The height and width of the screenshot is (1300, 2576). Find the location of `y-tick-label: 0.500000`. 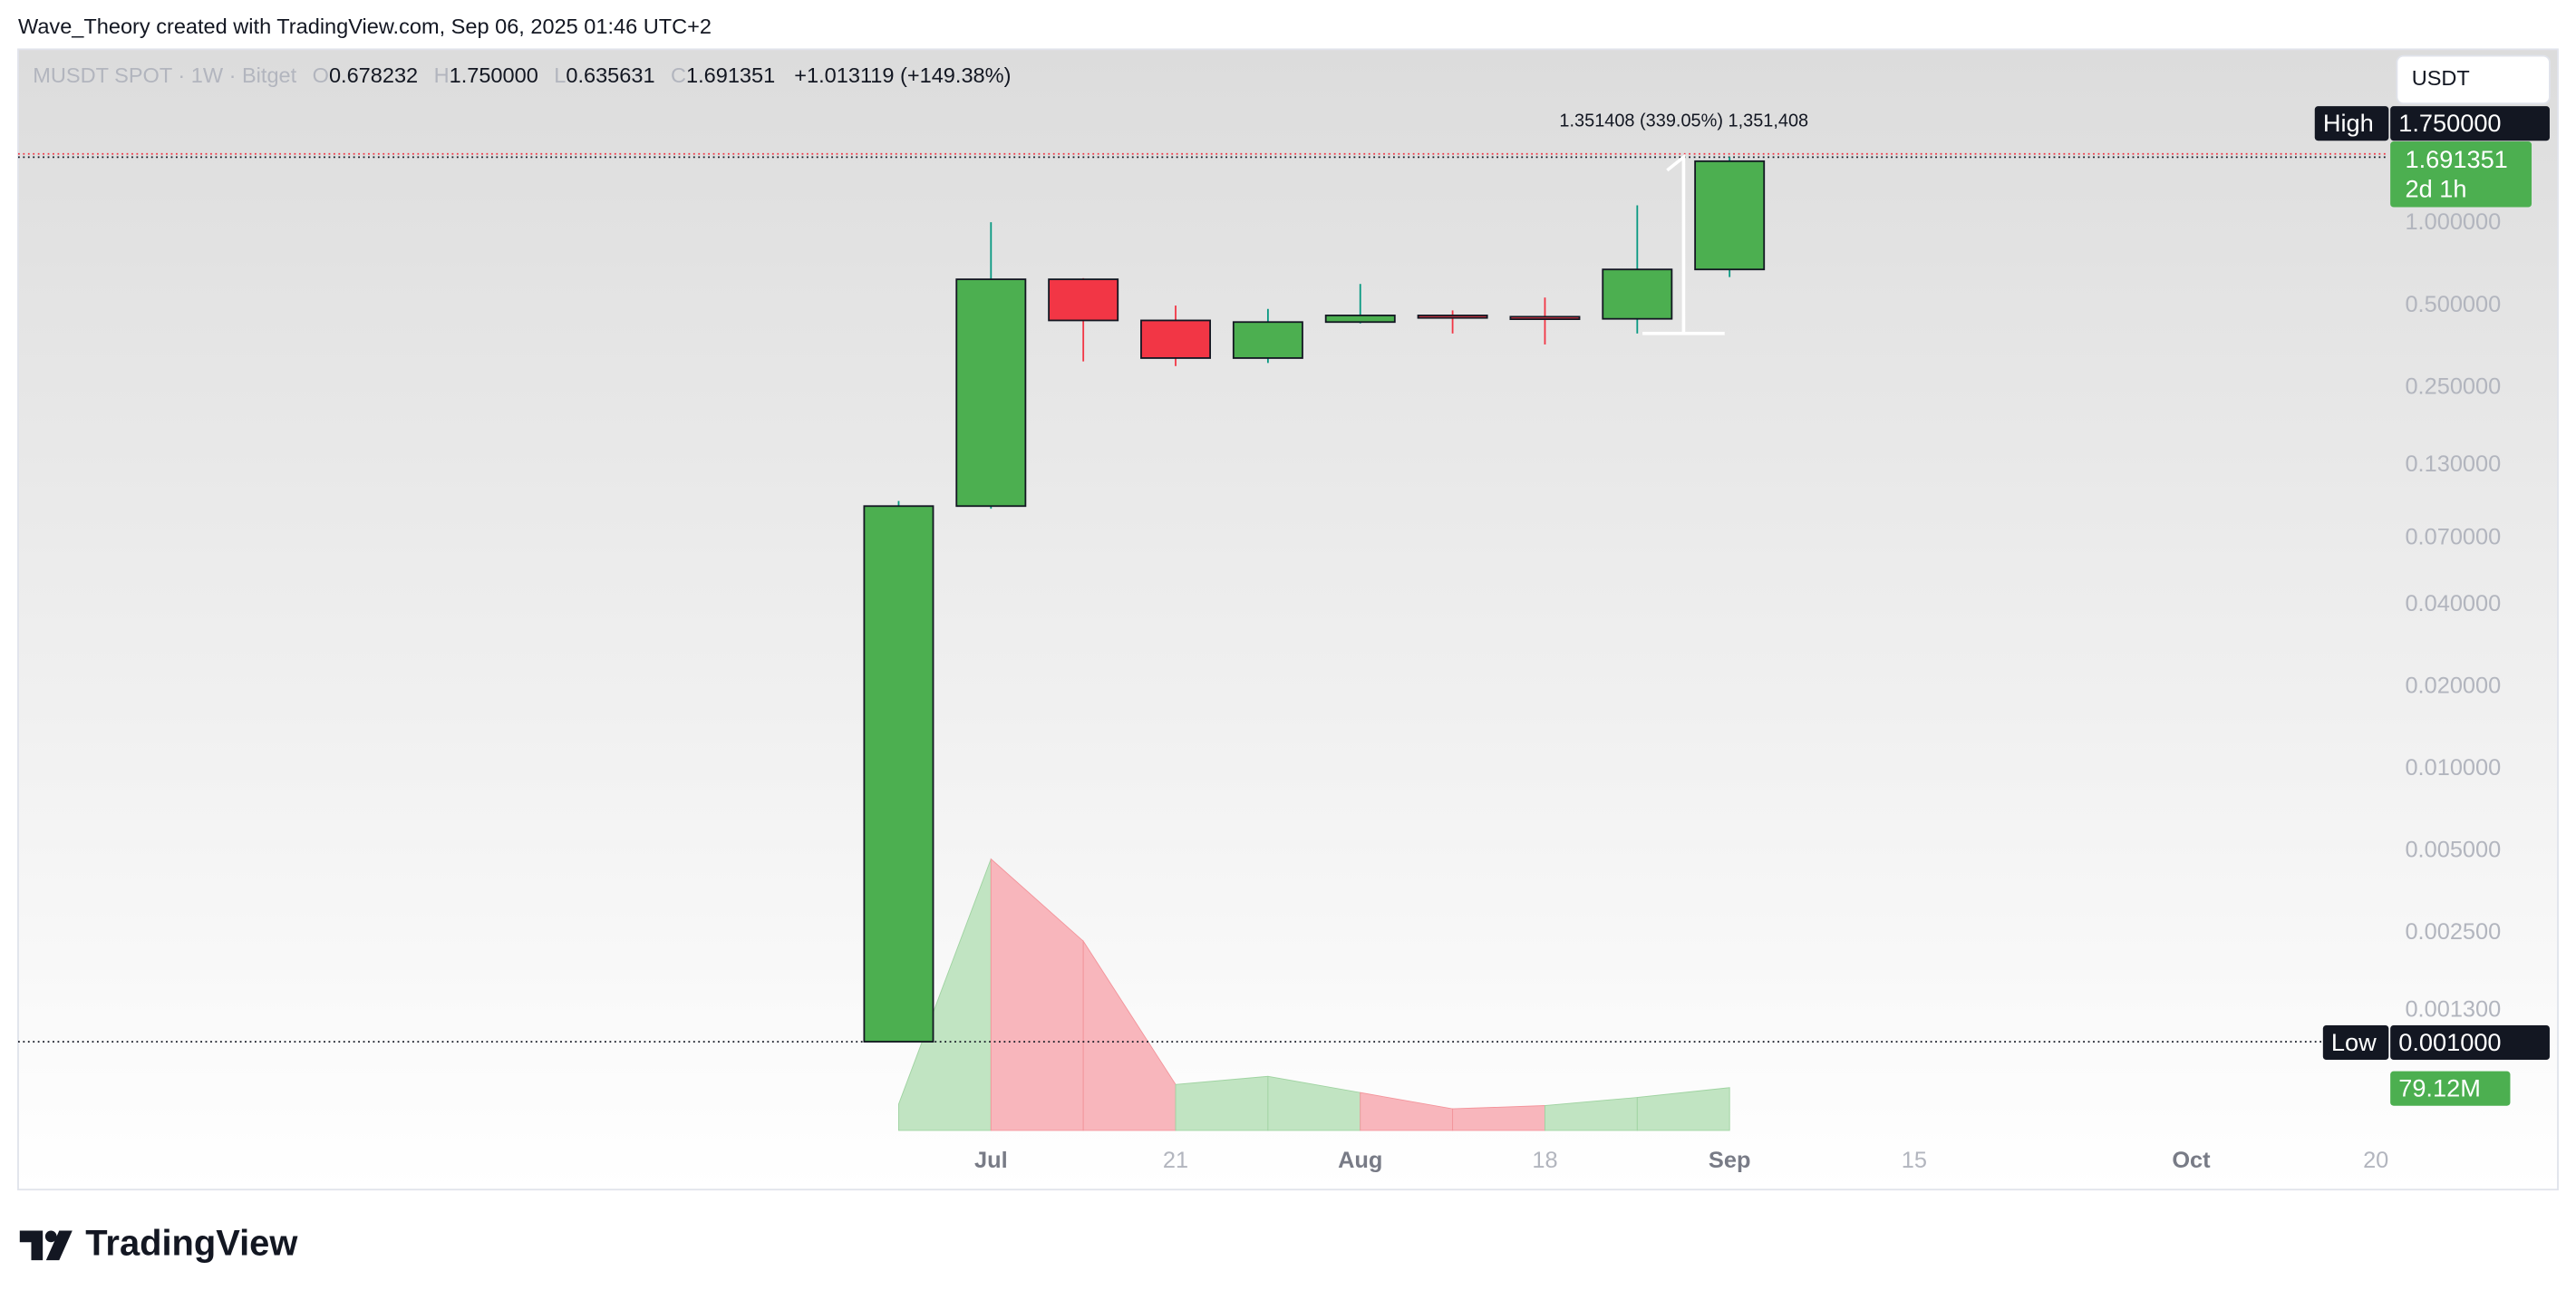

y-tick-label: 0.500000 is located at coordinates (2453, 305).